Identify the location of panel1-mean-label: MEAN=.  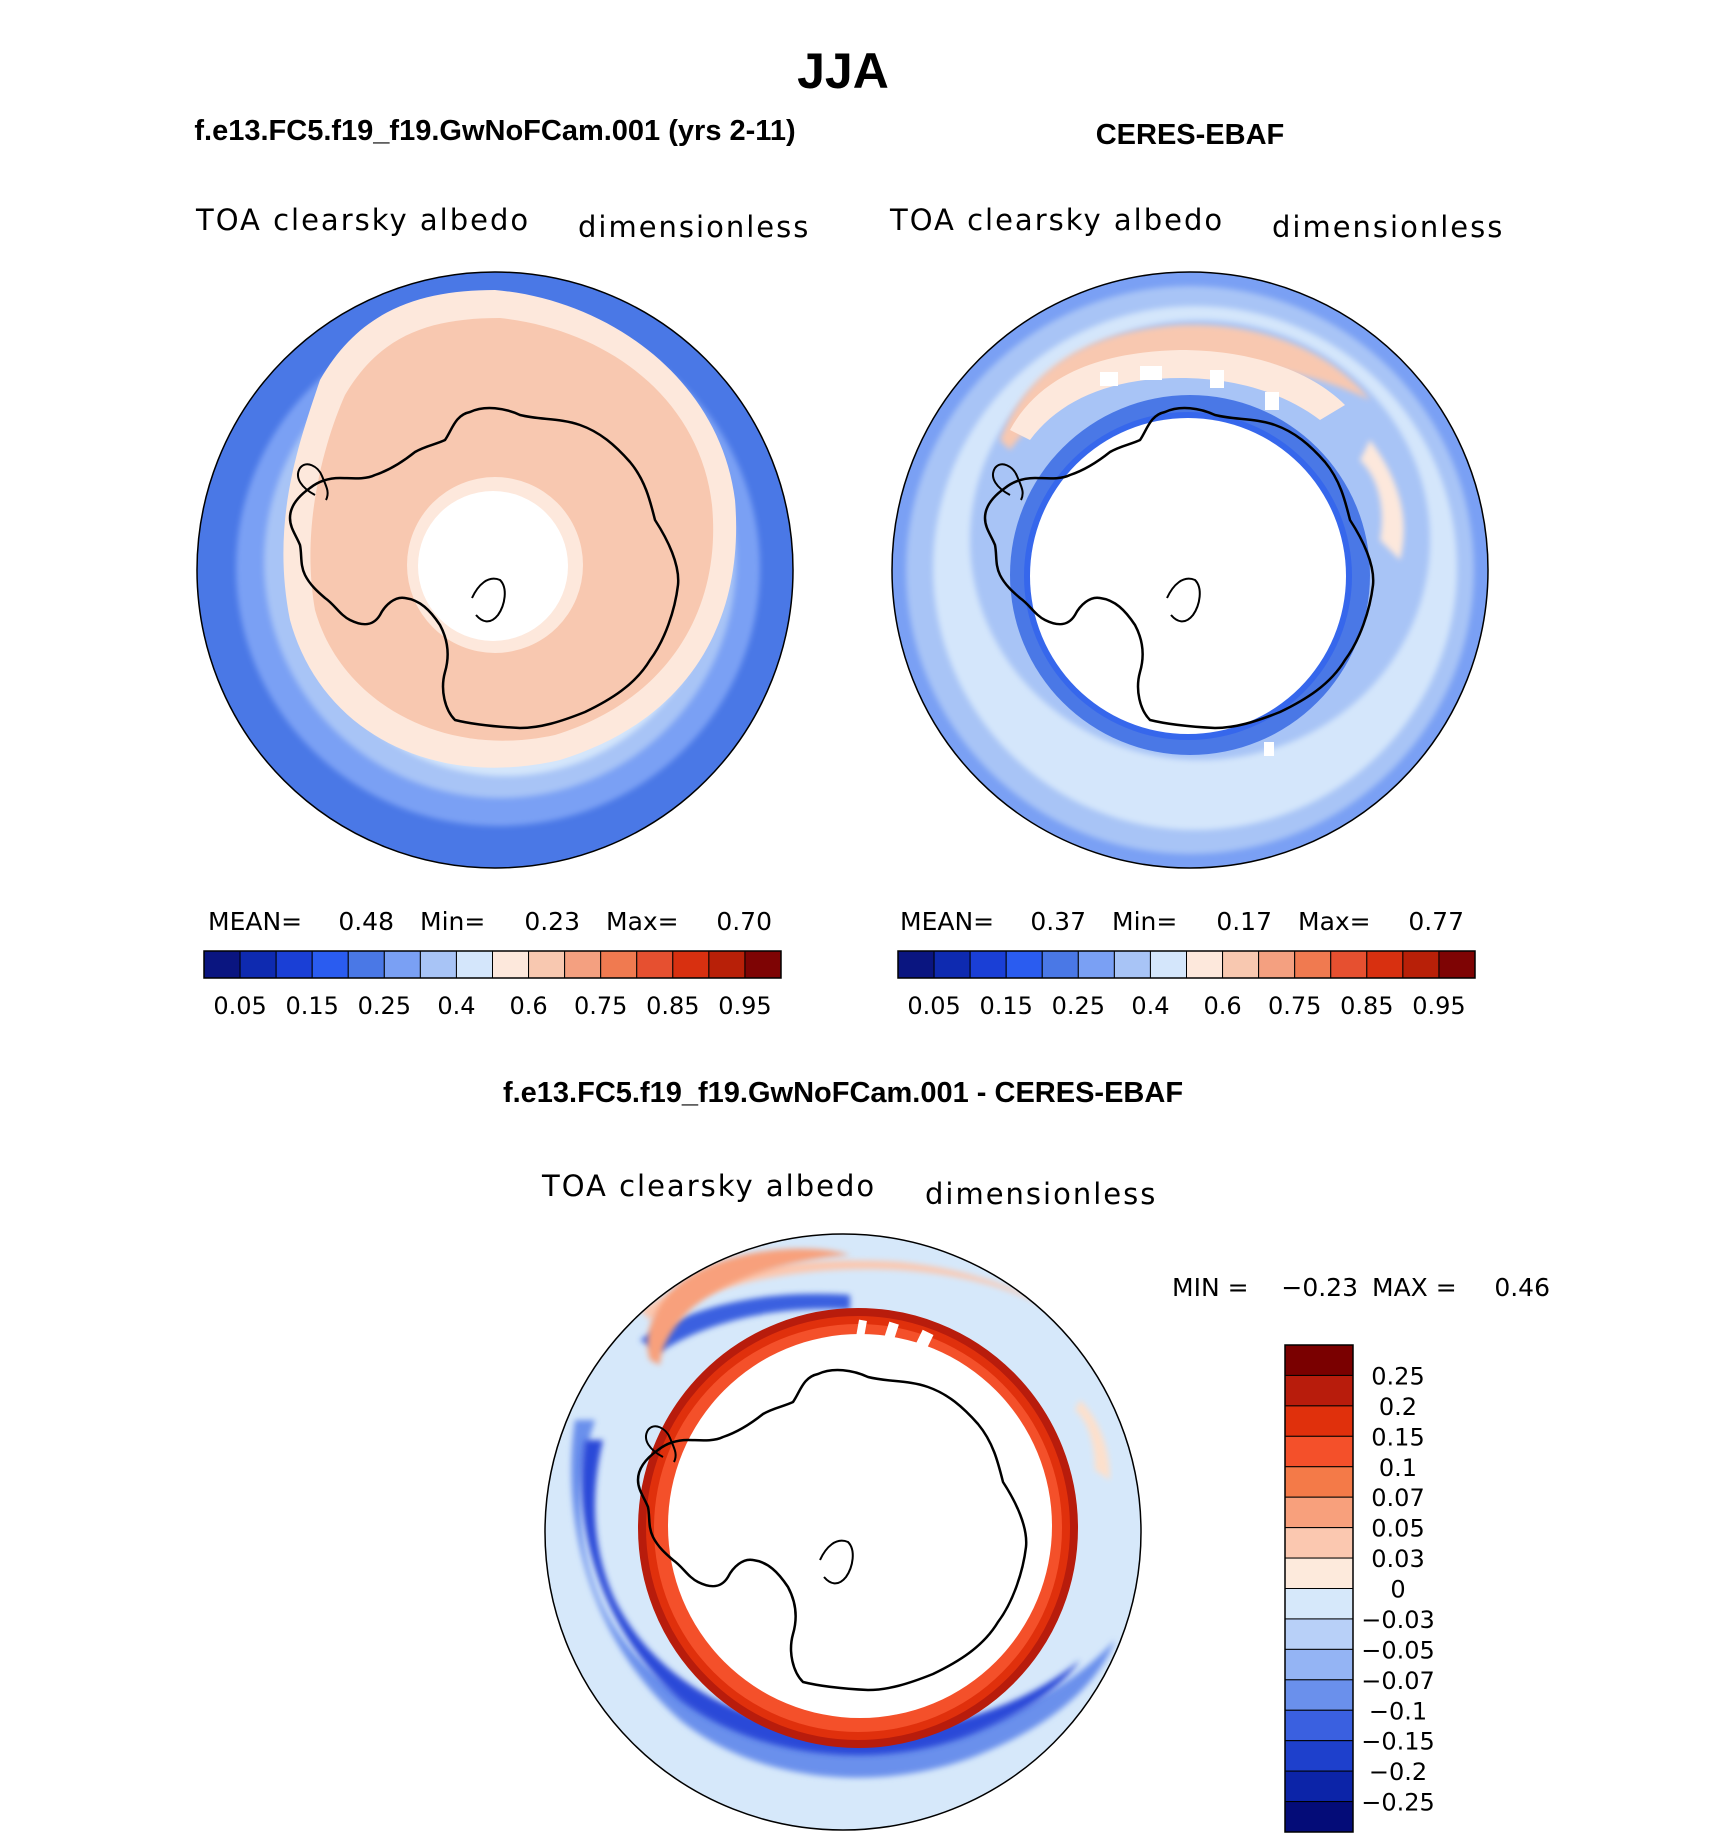
(255, 921).